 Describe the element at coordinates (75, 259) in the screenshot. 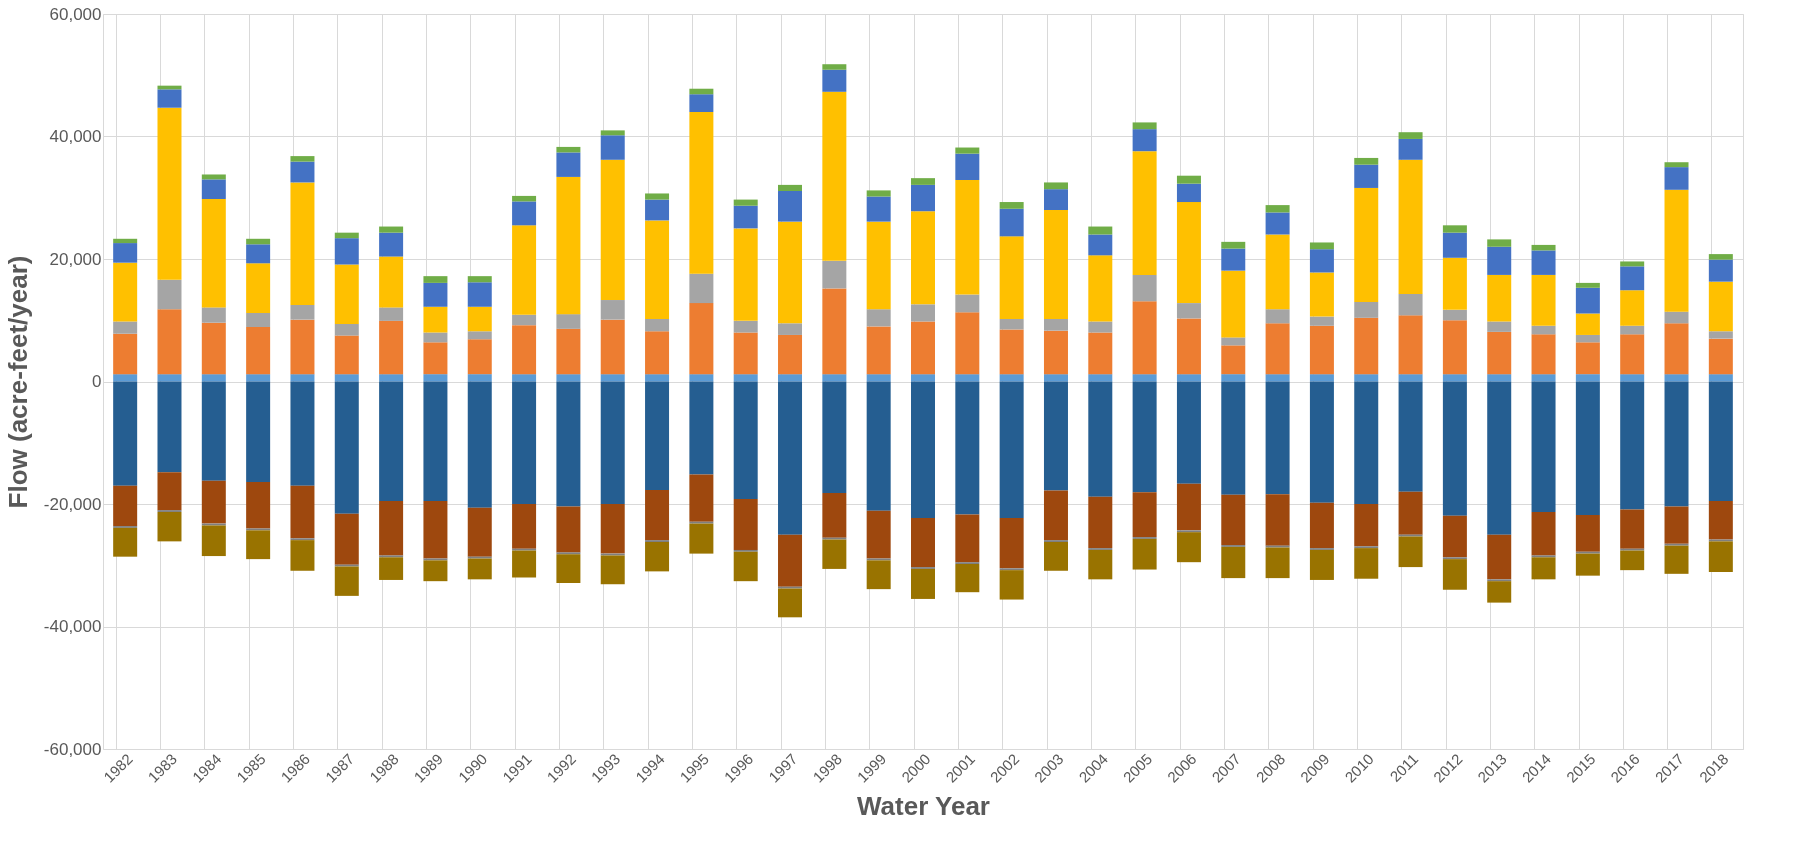

I see `y-tick-label: 20,000` at that location.